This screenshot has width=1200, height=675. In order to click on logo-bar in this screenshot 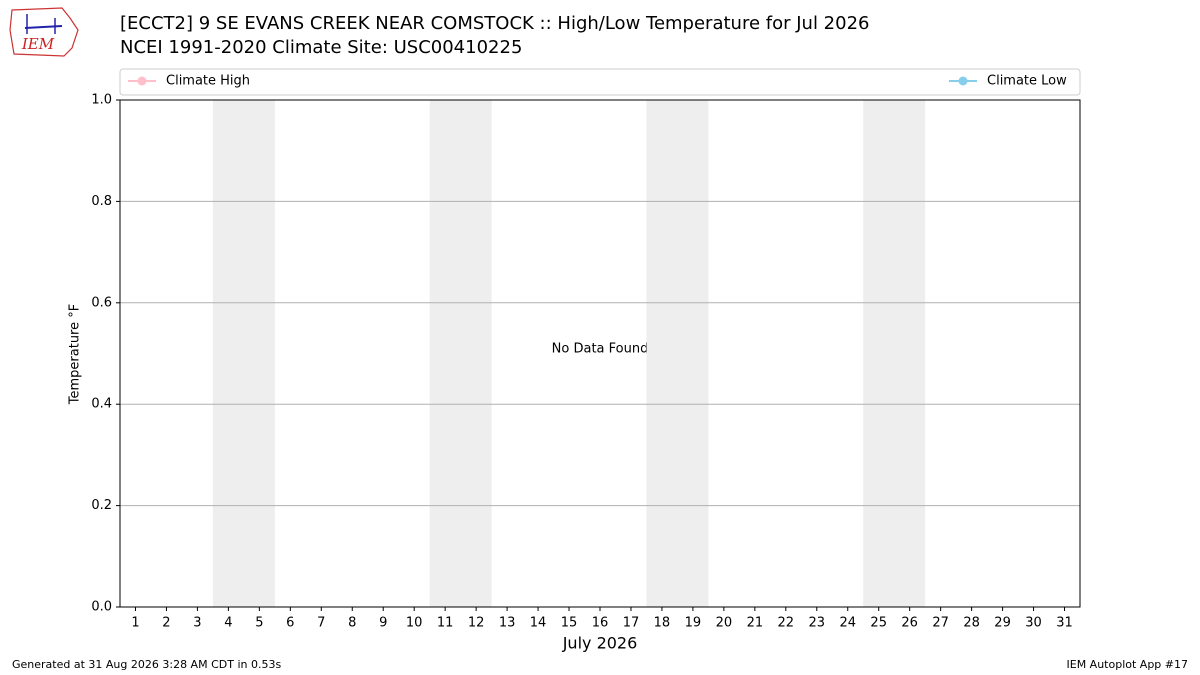, I will do `click(43, 27)`.